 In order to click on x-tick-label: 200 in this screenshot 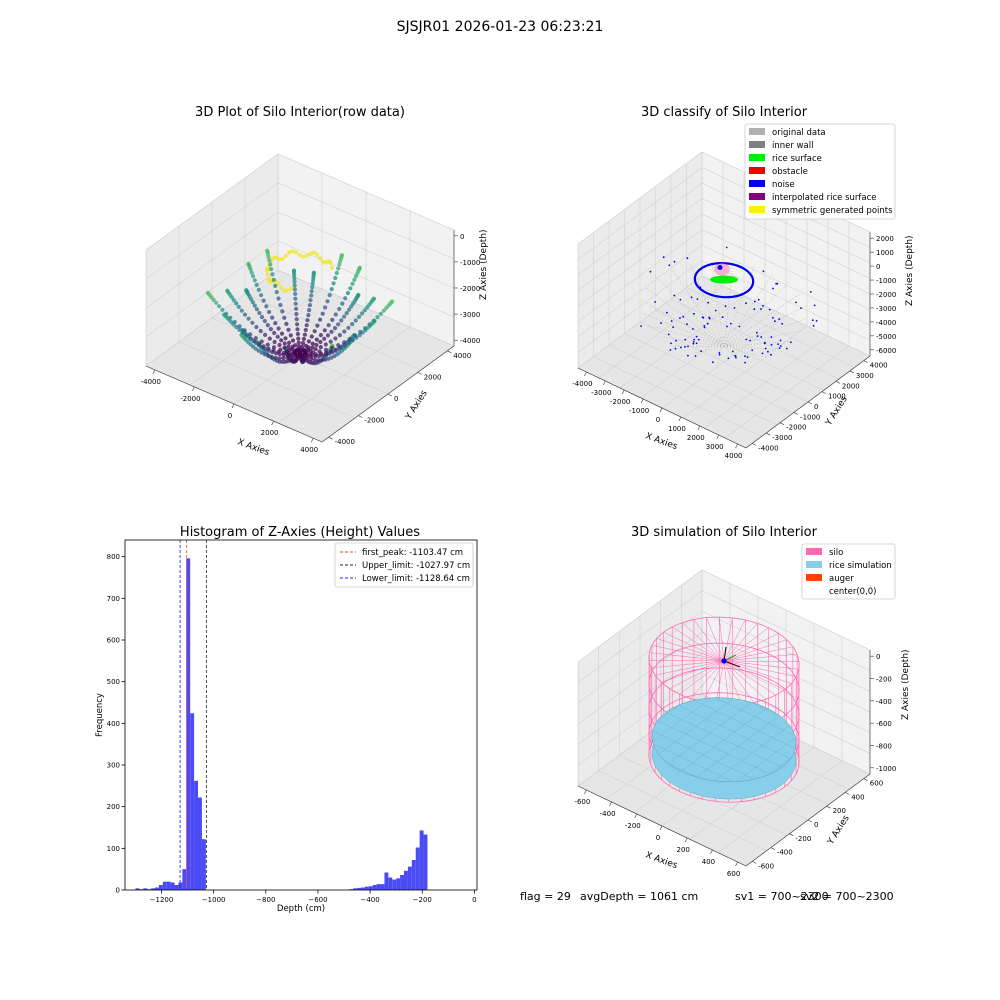, I will do `click(683, 850)`.